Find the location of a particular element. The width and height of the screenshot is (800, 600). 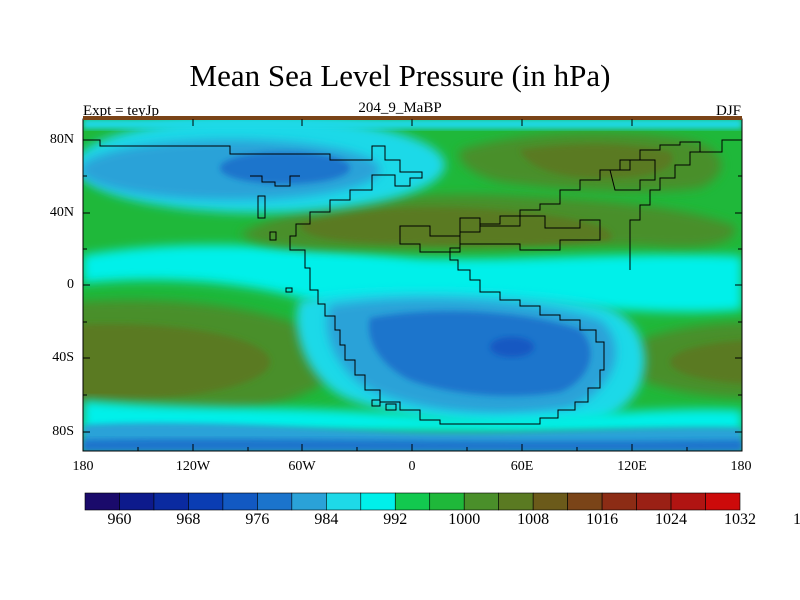

bottom-ticks is located at coordinates (412, 447).